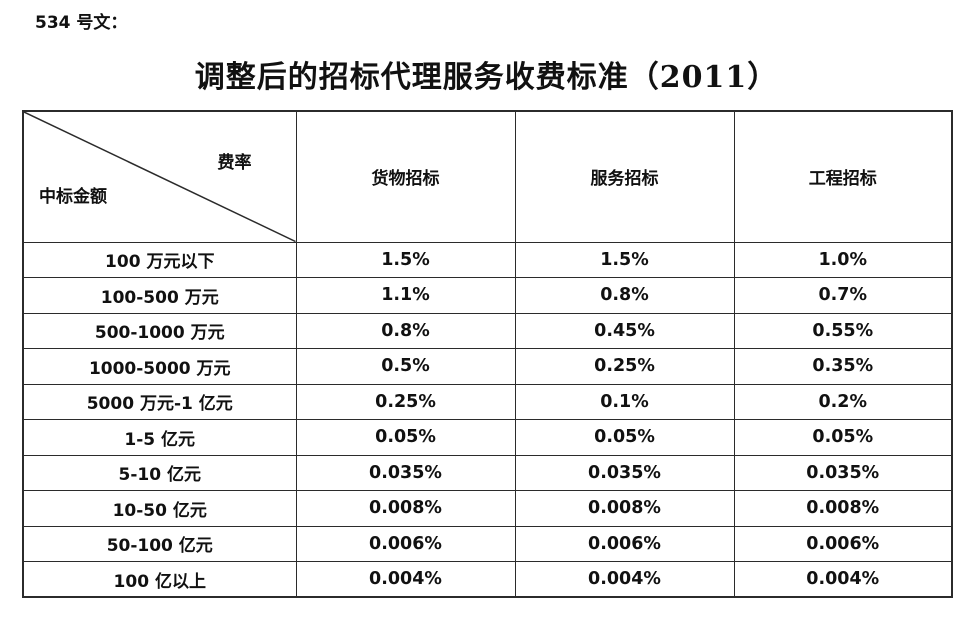 The width and height of the screenshot is (979, 629). What do you see at coordinates (486, 77) in the screenshot?
I see `page-title: 调整后的招标代理服务收费标准（2011）` at bounding box center [486, 77].